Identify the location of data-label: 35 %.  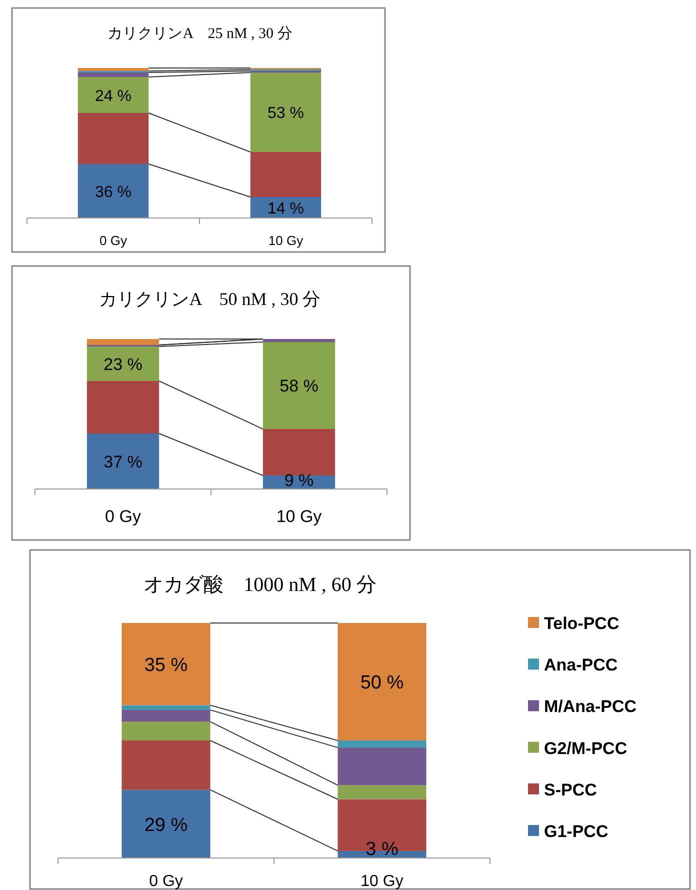
(166, 665).